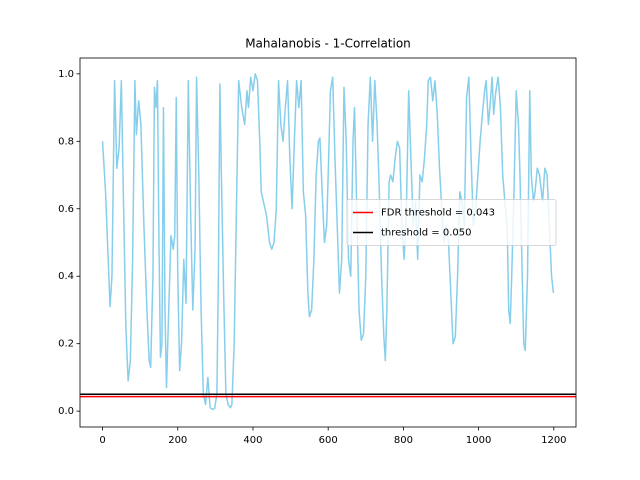 This screenshot has height=480, width=640. Describe the element at coordinates (177, 440) in the screenshot. I see `x-tick-label: 200` at that location.